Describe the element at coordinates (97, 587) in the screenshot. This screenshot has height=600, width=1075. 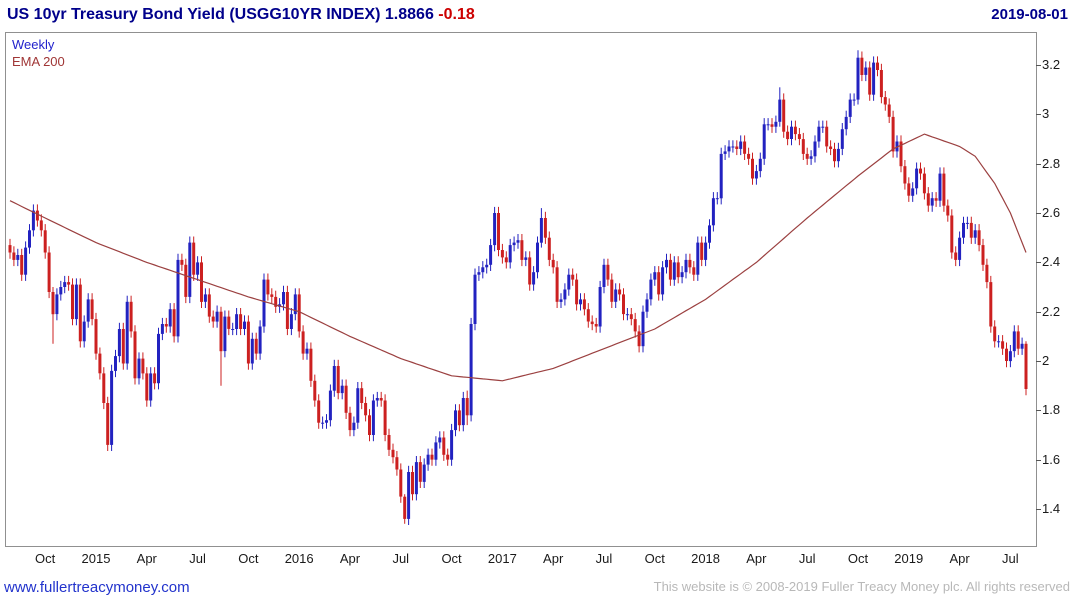
I see `site-link: www.fullertreacymoney.com` at that location.